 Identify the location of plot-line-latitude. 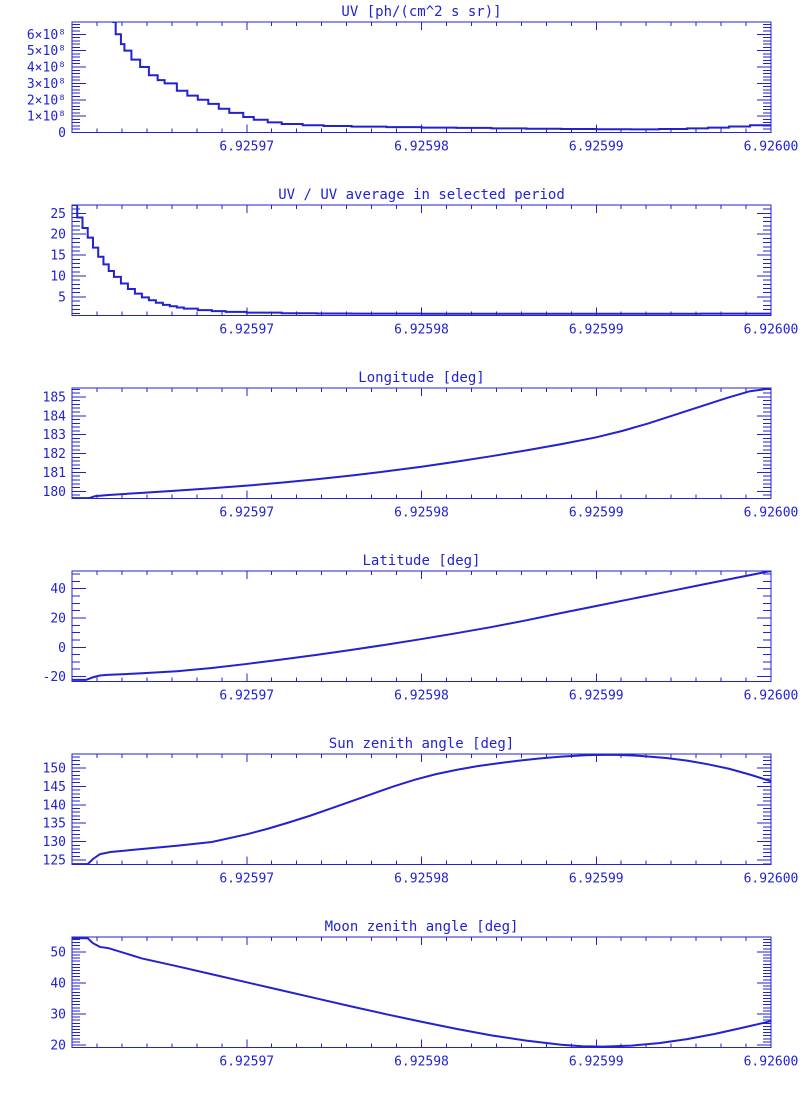
(421, 626).